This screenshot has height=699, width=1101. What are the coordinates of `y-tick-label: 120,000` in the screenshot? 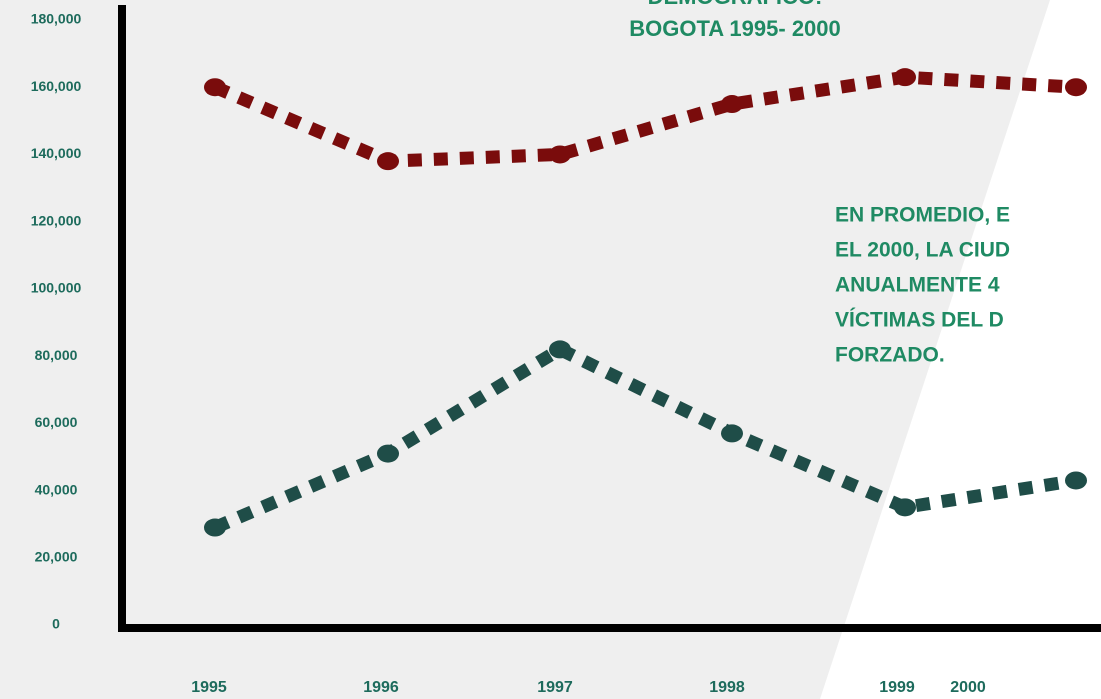 It's located at (56, 220).